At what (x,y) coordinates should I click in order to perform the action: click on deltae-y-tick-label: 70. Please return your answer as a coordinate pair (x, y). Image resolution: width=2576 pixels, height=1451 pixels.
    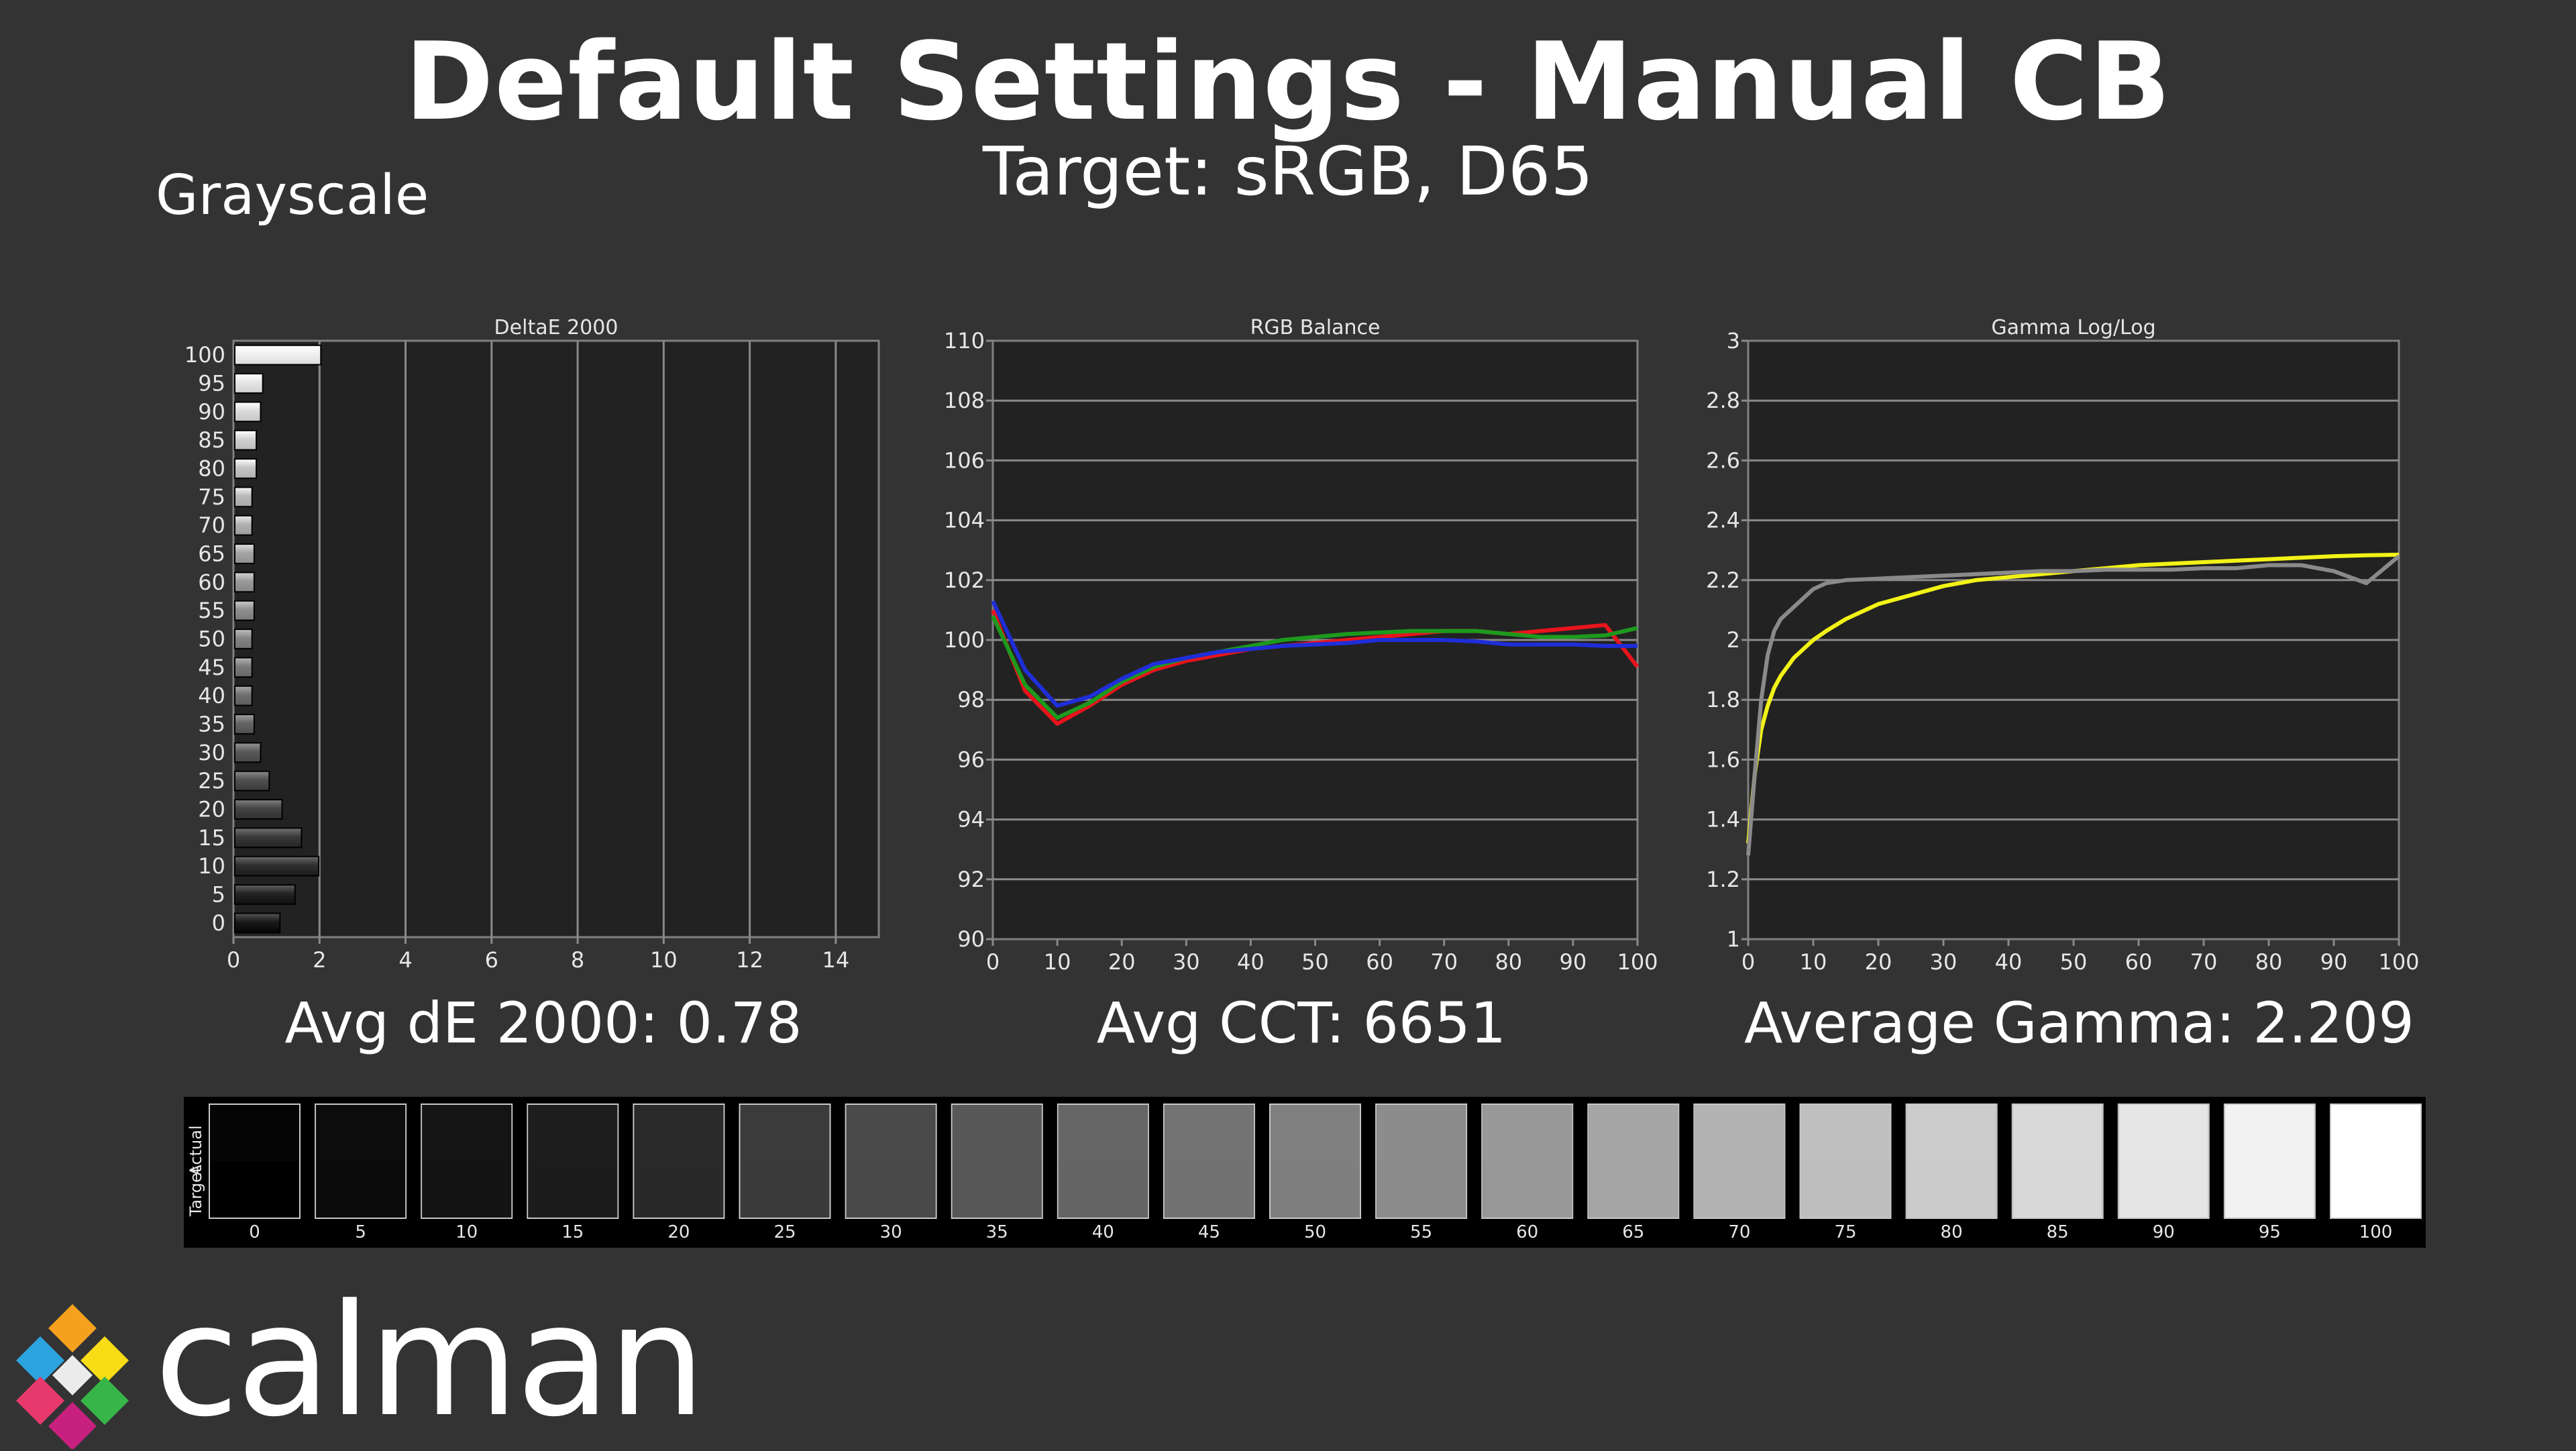
    Looking at the image, I should click on (211, 525).